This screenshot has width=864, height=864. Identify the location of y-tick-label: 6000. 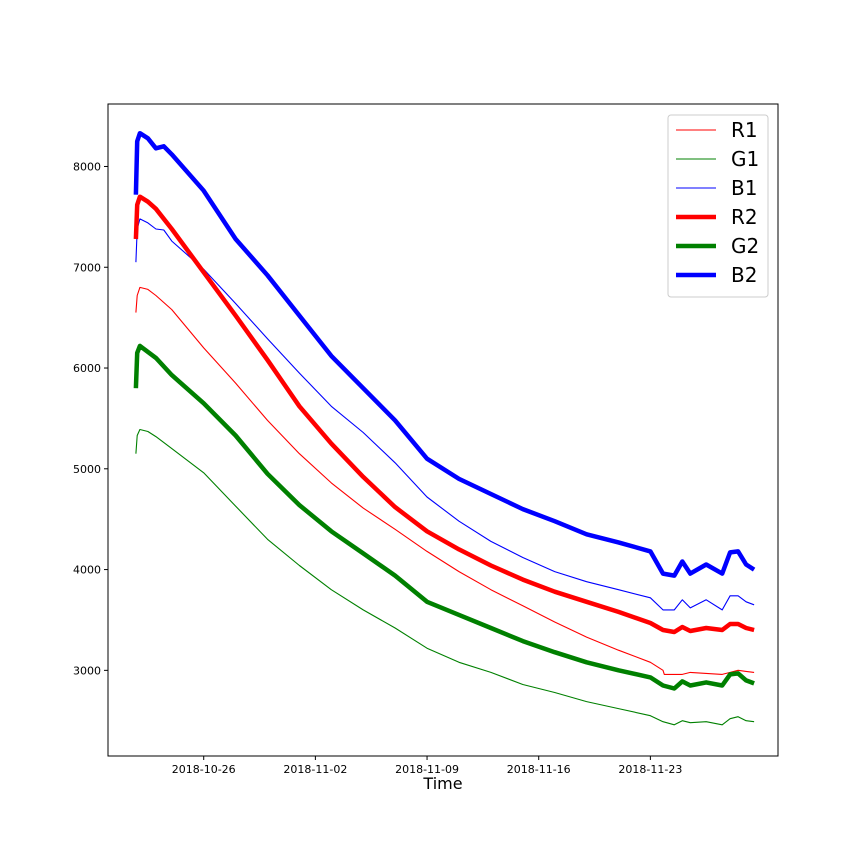
(87, 368).